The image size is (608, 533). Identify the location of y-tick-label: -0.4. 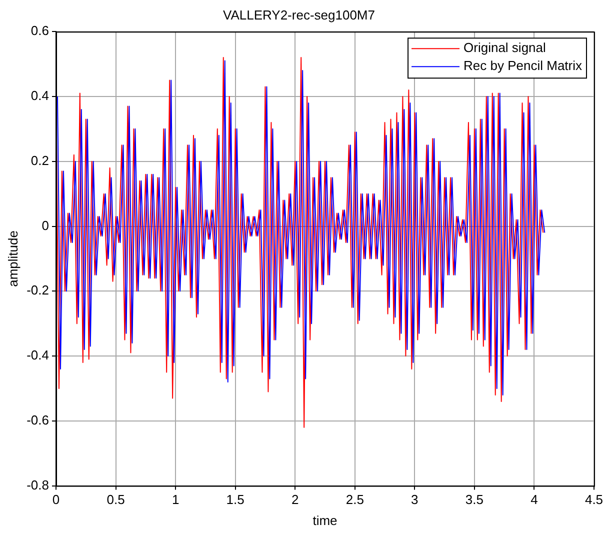
(37, 355).